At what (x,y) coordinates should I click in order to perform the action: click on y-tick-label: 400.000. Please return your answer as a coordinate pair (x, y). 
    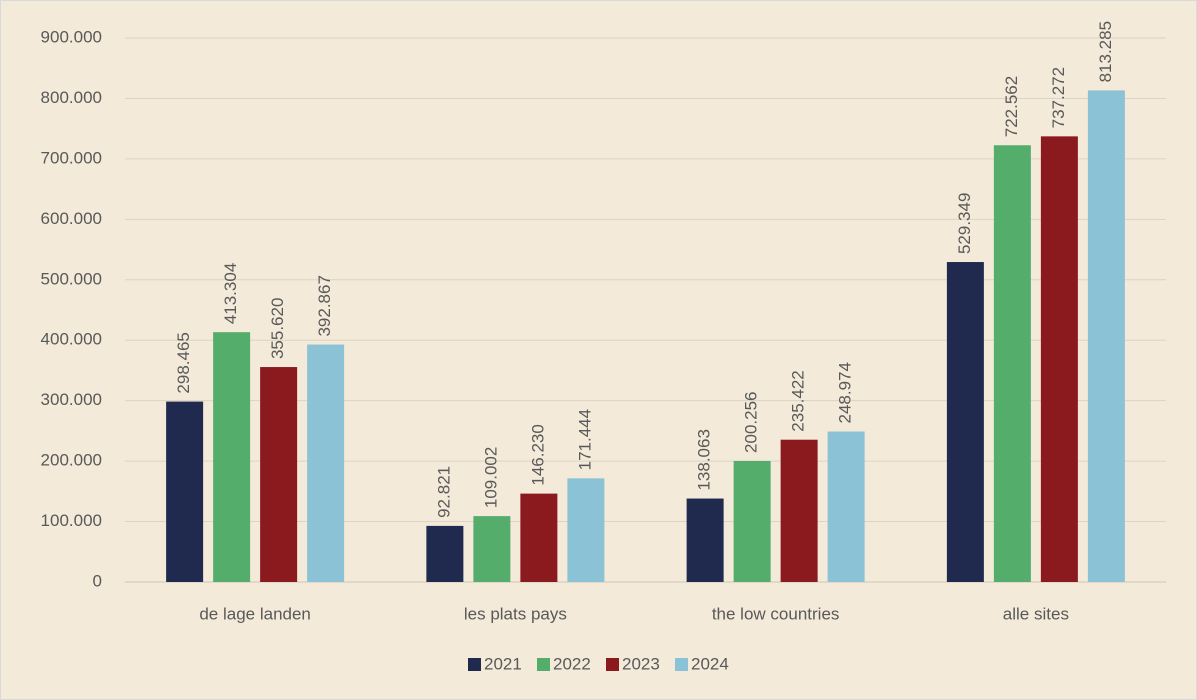
    Looking at the image, I should click on (71, 339).